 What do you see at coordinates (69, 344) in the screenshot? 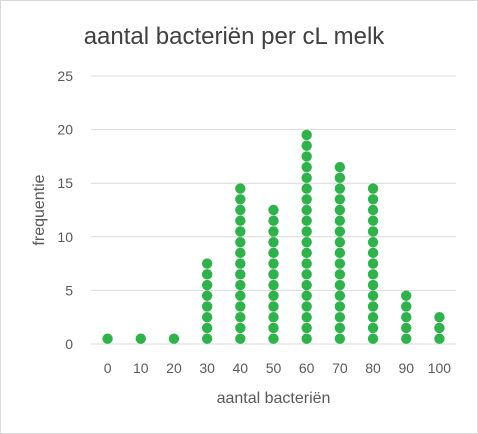
I see `y-tick-label: 0` at bounding box center [69, 344].